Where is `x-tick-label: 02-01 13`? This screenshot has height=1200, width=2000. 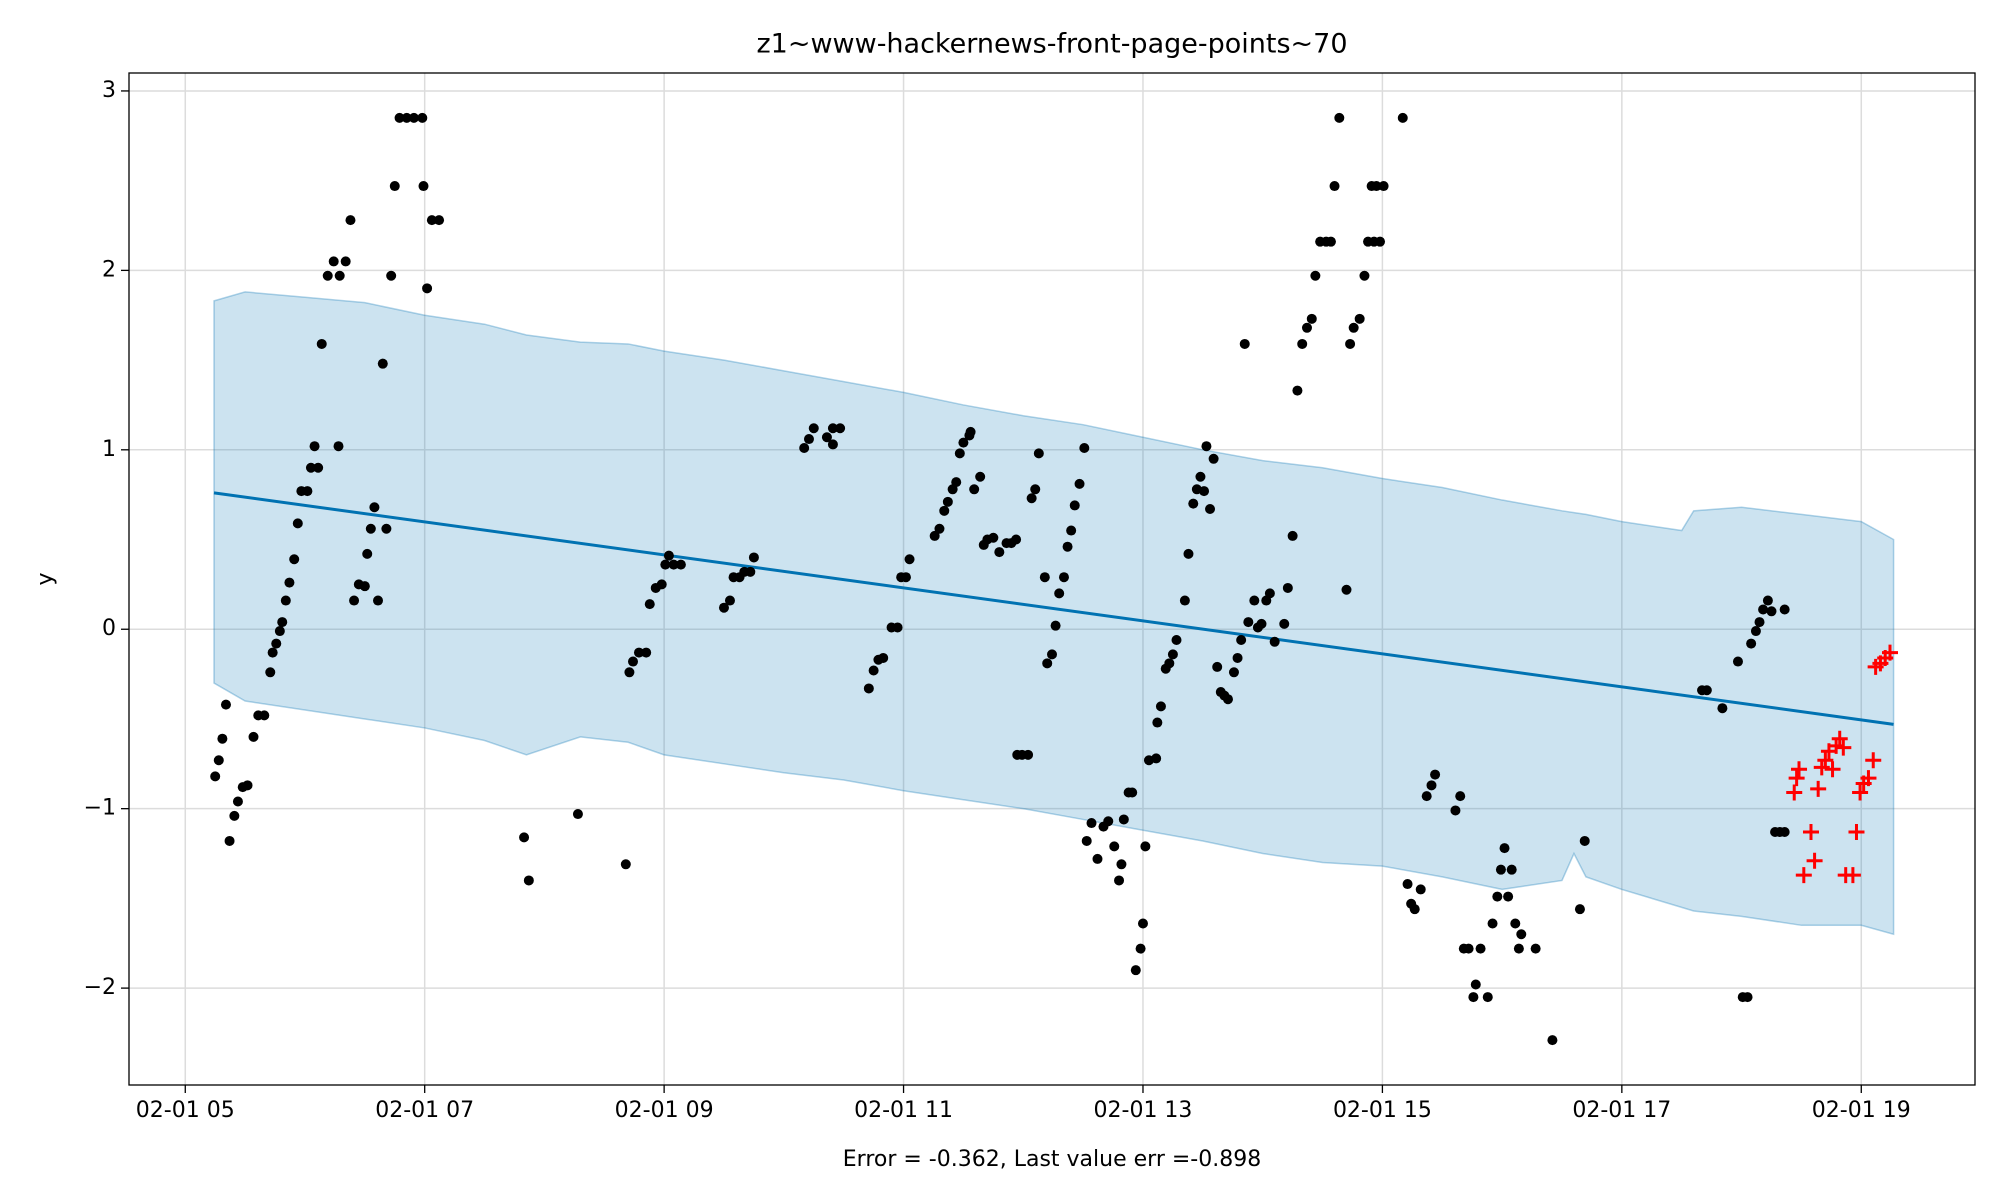
x-tick-label: 02-01 13 is located at coordinates (1143, 1110).